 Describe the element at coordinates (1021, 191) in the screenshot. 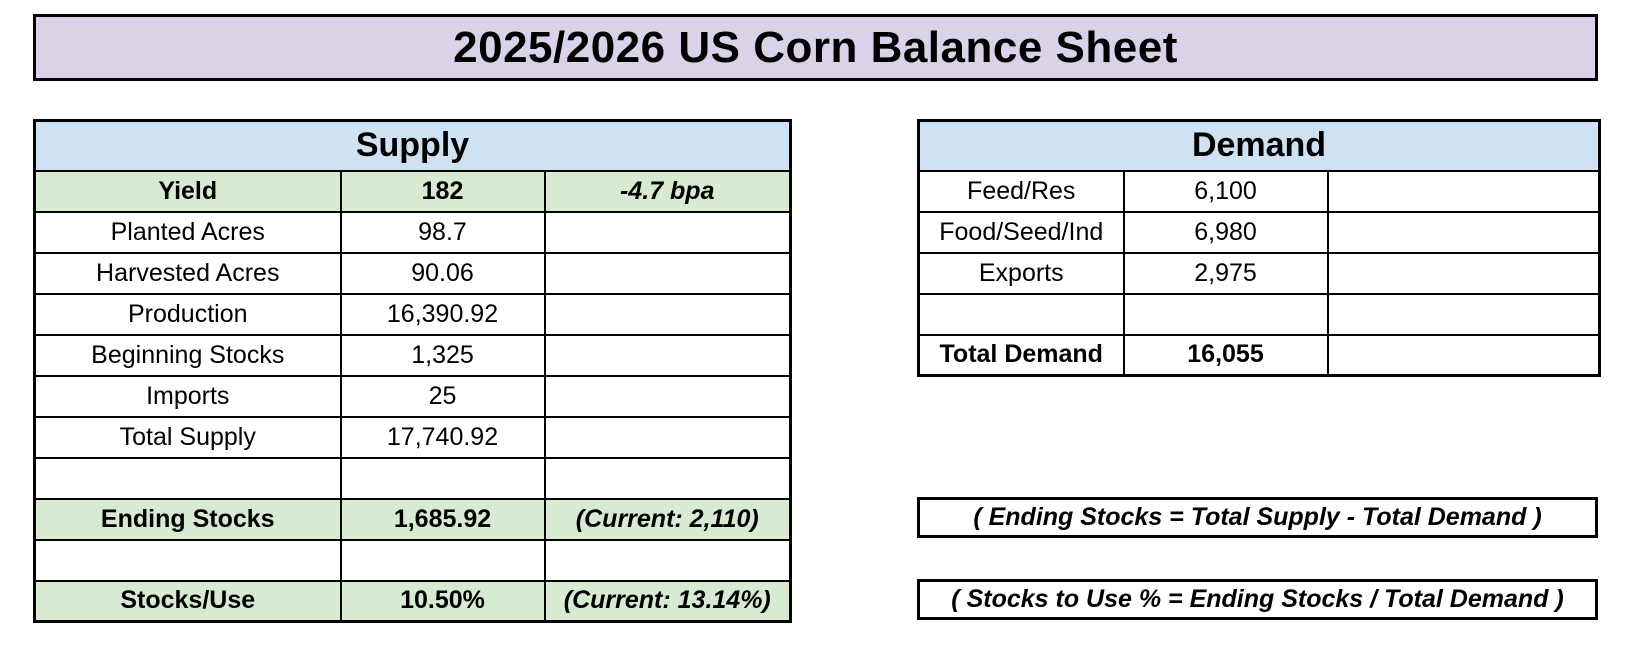

I see `label-cell: Feed/Res` at that location.